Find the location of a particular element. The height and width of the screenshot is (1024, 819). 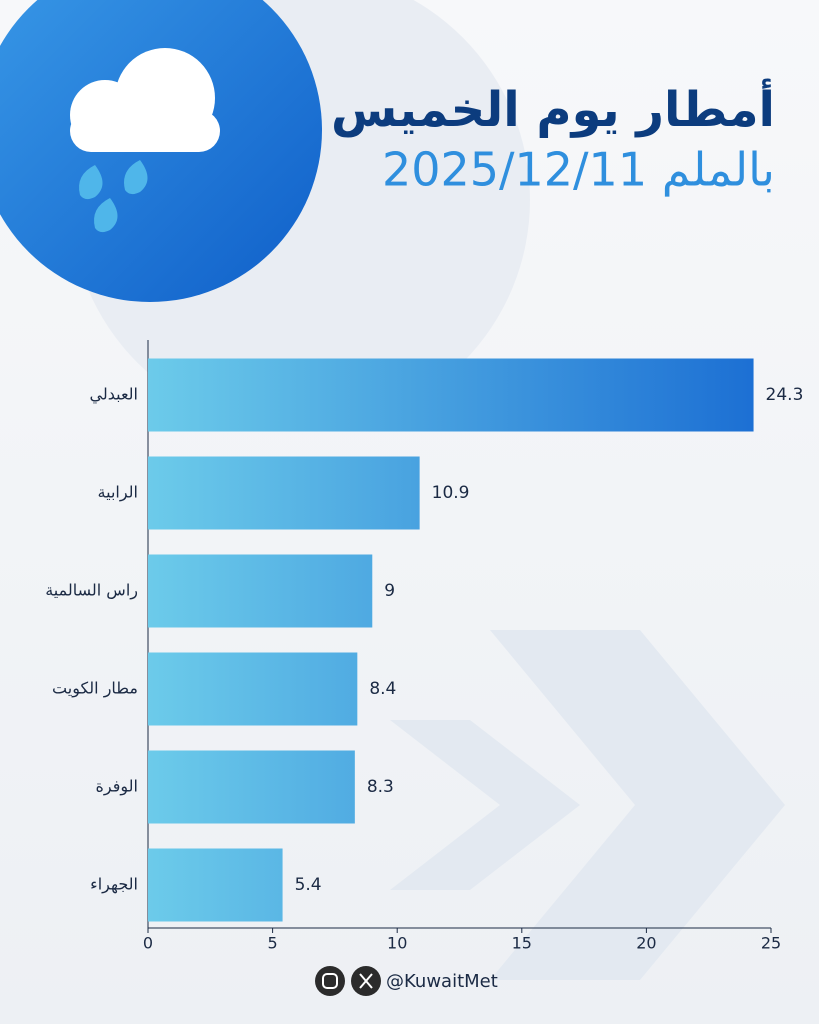

value-label: 8.4 is located at coordinates (382, 689).